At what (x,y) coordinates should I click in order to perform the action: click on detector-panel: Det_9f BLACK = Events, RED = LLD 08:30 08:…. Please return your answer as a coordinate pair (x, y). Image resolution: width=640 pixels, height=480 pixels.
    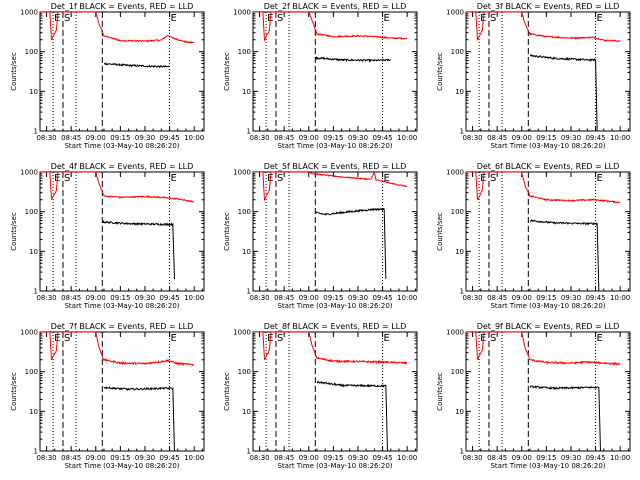
    Looking at the image, I should click on (533, 396).